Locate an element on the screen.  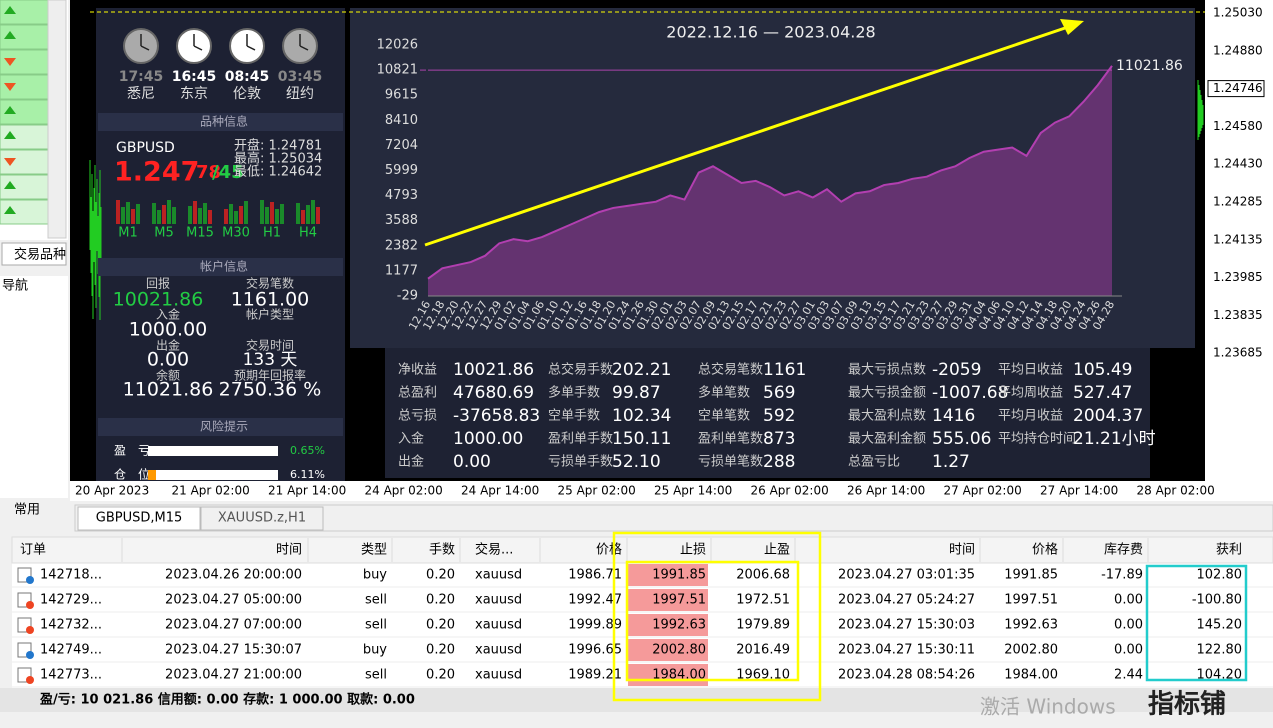
label: 净收益 is located at coordinates (417, 370).